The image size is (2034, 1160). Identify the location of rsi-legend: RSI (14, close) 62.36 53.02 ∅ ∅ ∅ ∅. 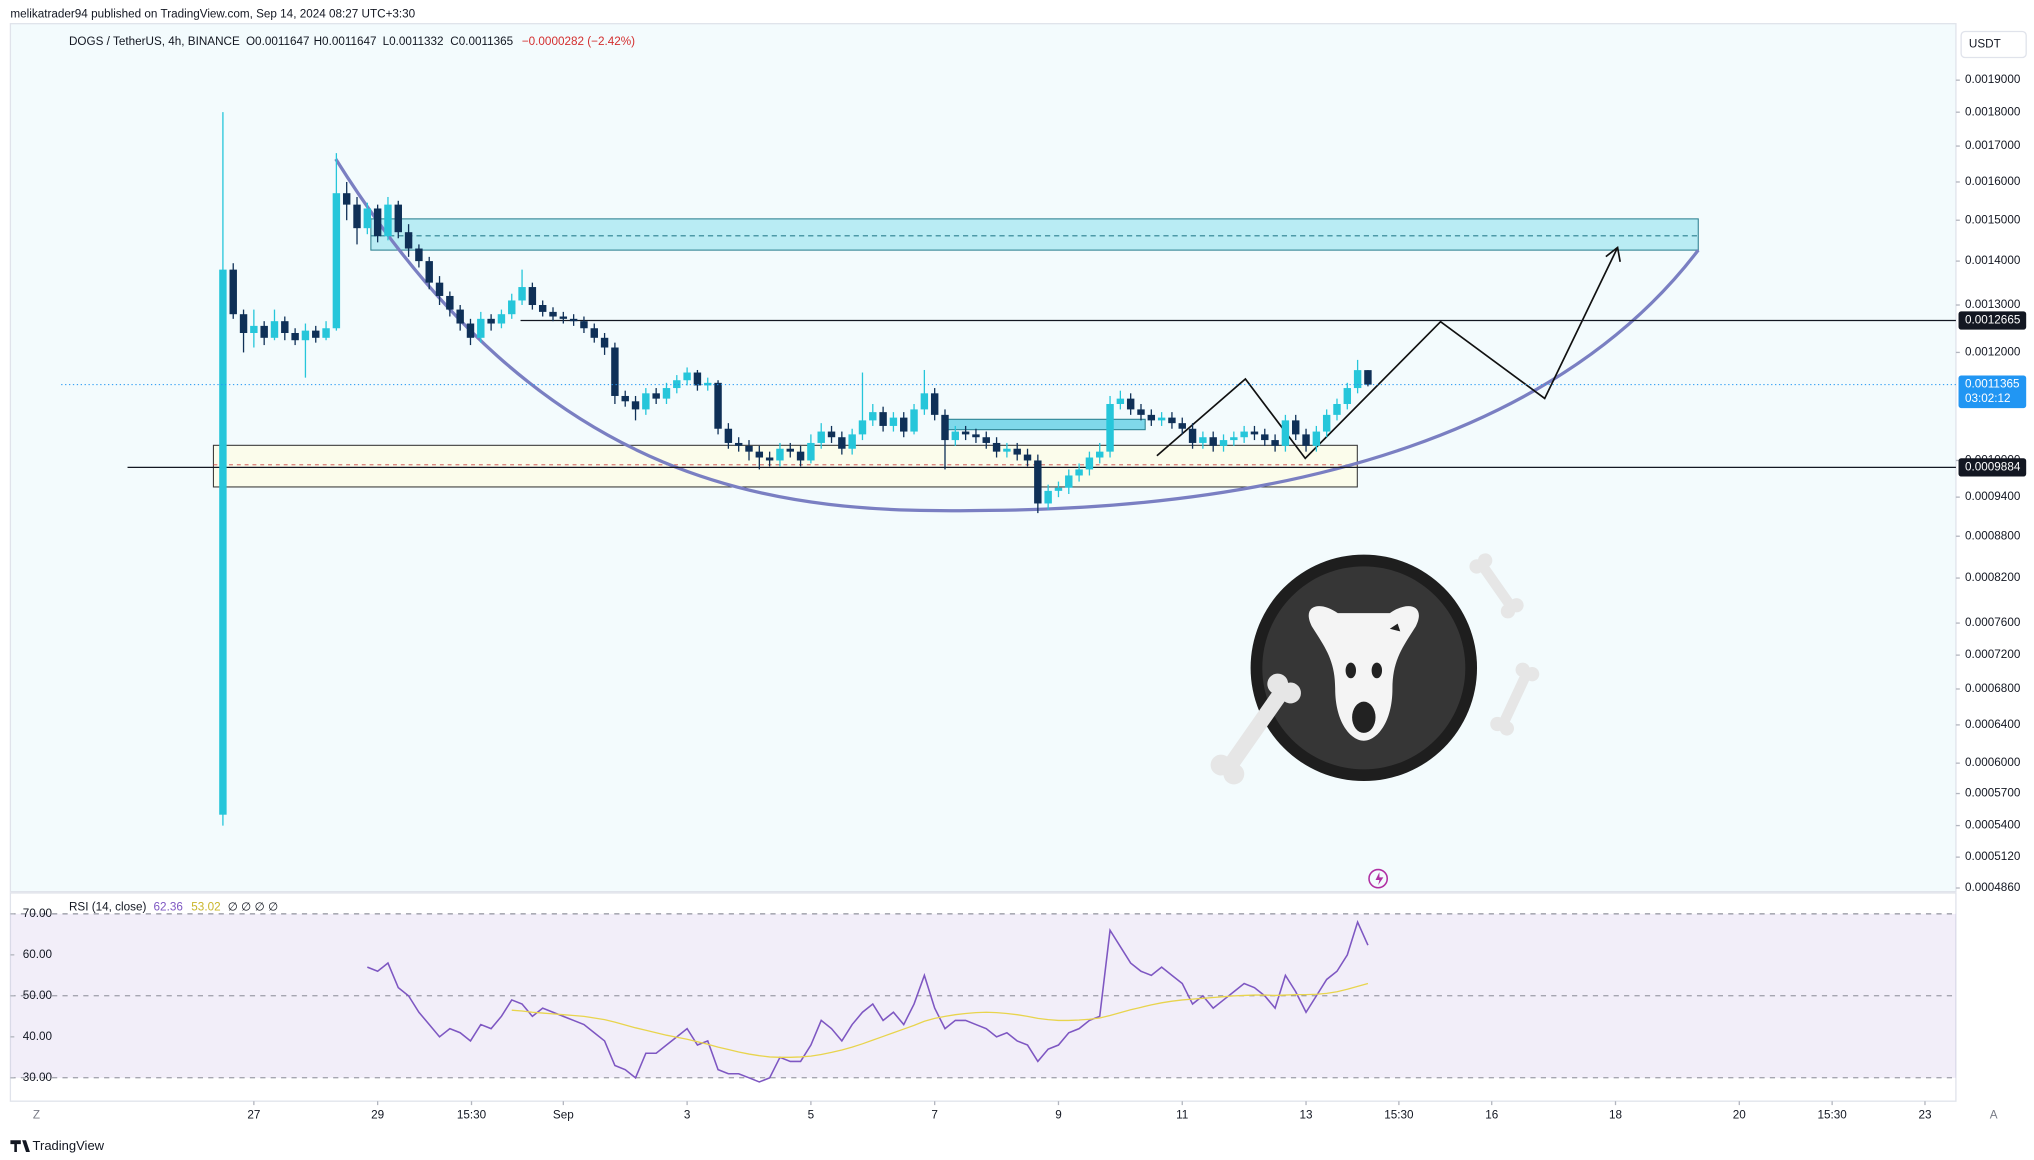
(173, 906).